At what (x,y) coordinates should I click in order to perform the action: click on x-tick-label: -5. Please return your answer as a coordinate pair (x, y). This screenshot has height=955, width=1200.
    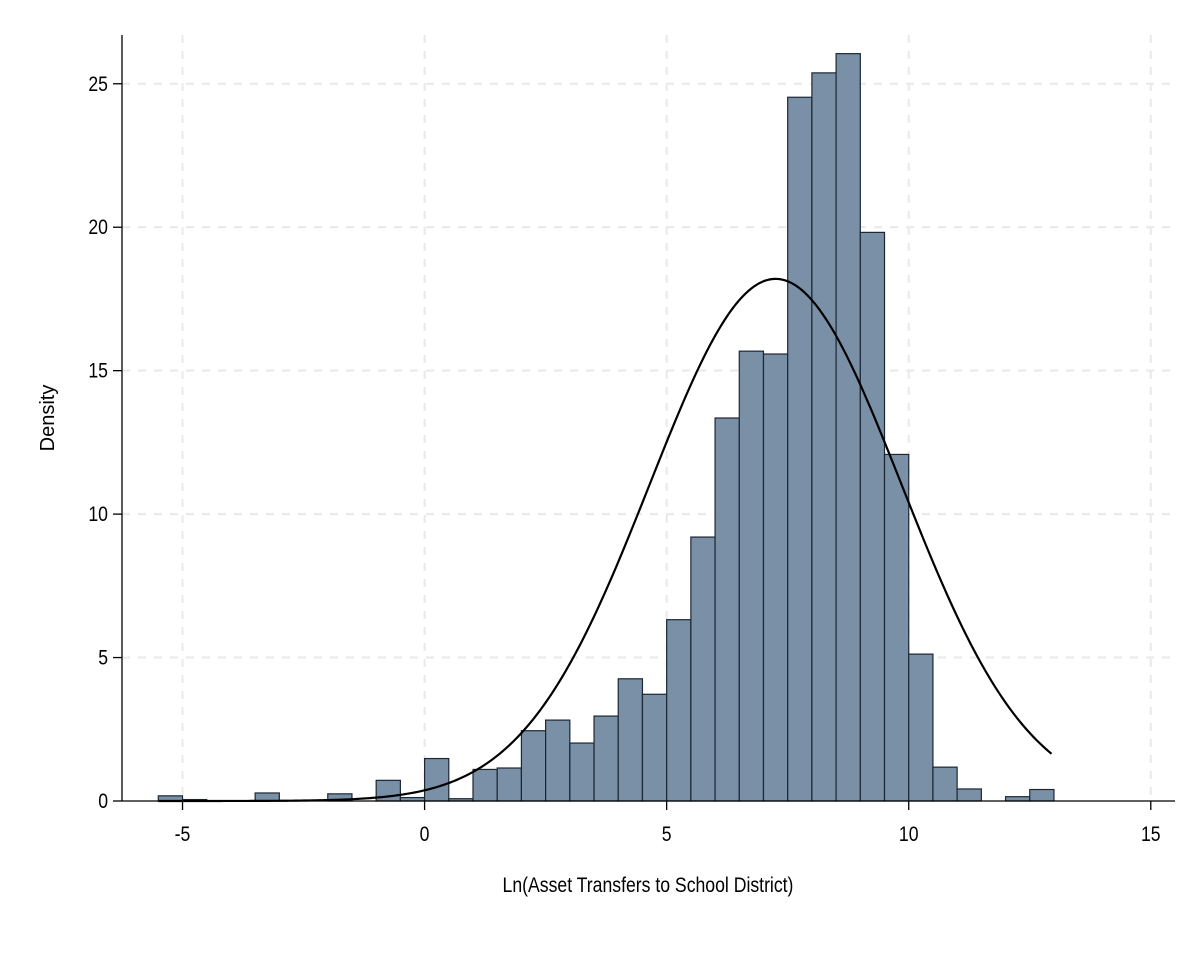
    Looking at the image, I should click on (183, 835).